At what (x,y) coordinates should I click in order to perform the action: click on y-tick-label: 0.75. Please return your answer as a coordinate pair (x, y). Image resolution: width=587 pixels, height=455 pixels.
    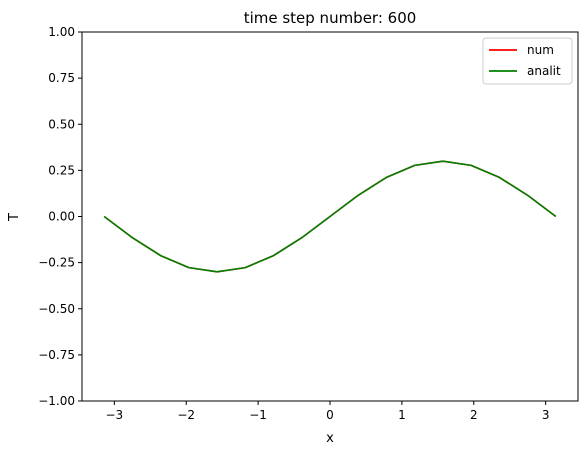
    Looking at the image, I should click on (61, 78).